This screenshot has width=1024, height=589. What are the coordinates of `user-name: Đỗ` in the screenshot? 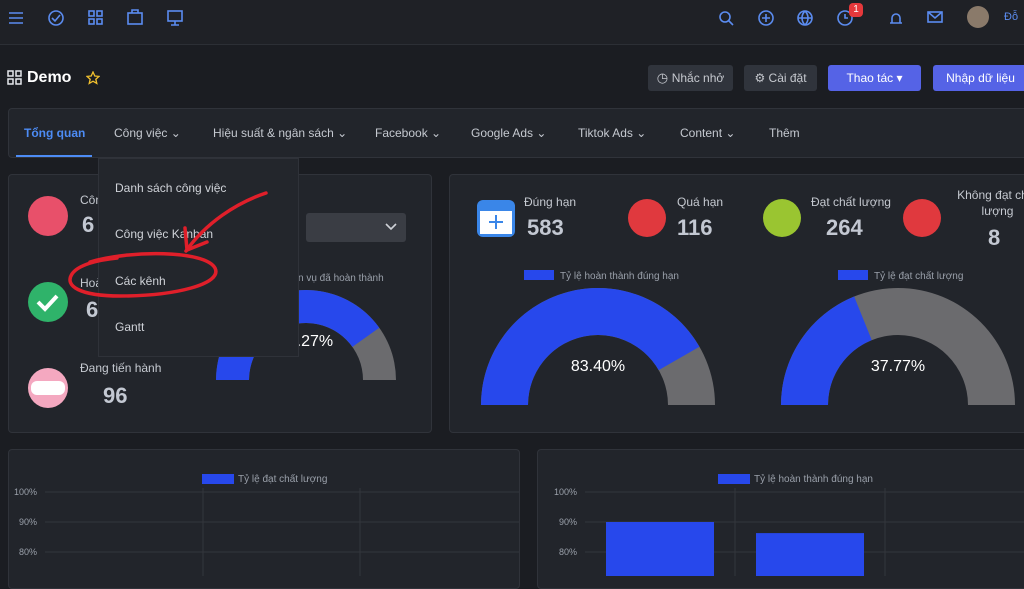 It's located at (1011, 17).